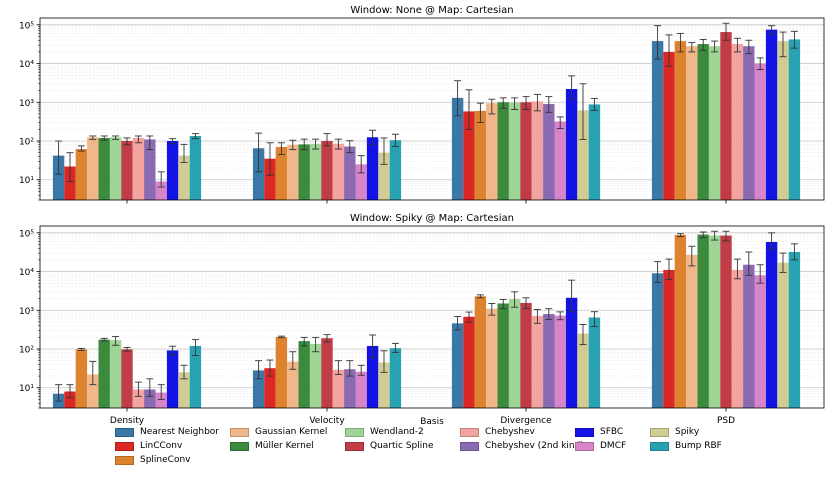 This screenshot has width=831, height=477. I want to click on legend-item: Chebyshev (2nd kind), so click(522, 446).